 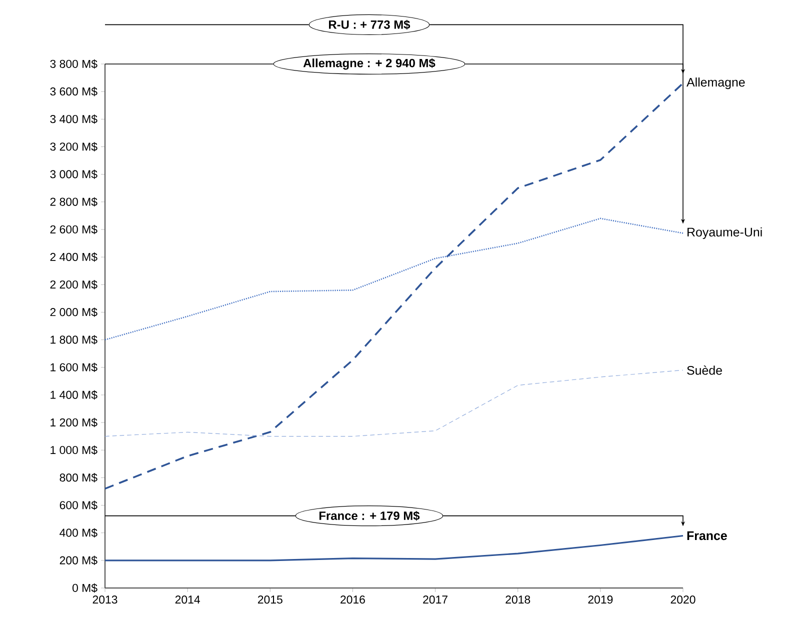 I want to click on x-tick-label: 2014, so click(x=187, y=600).